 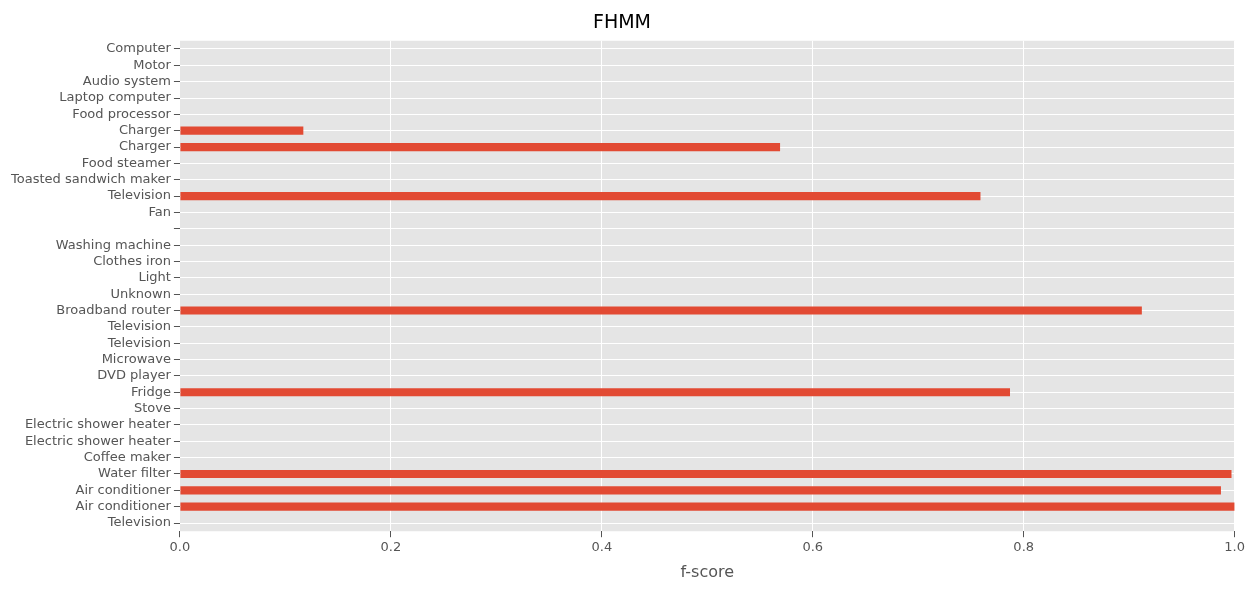 I want to click on y-tick-label: Food steamer, so click(x=126, y=162).